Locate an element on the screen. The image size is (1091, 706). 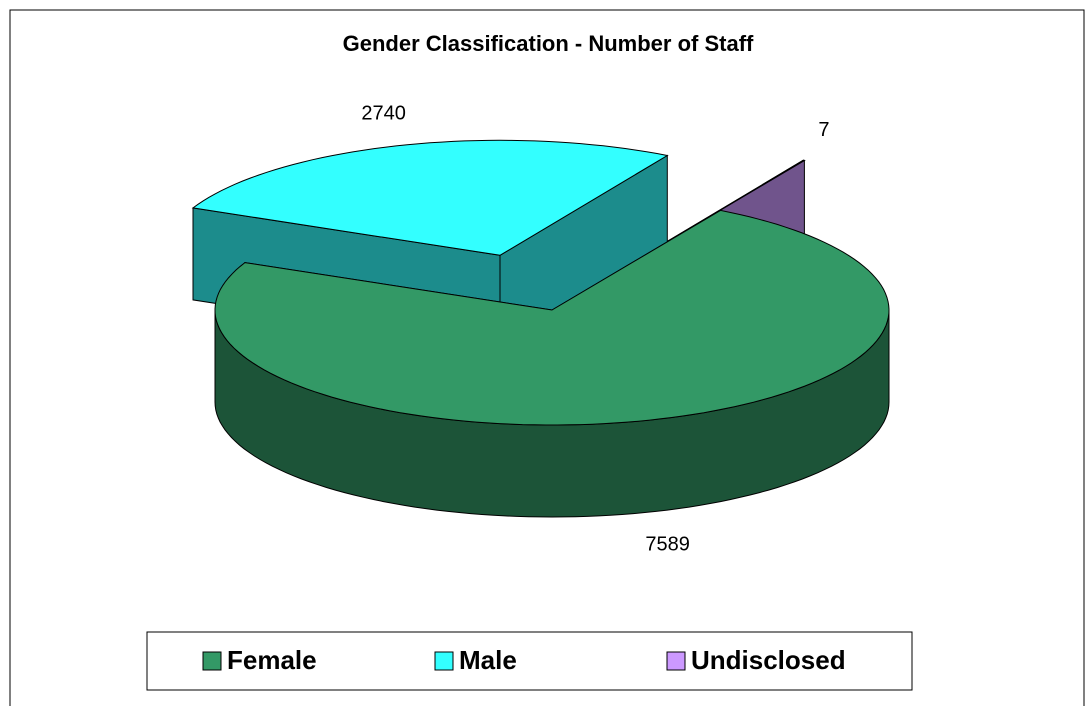
legend-label: Male is located at coordinates (488, 660).